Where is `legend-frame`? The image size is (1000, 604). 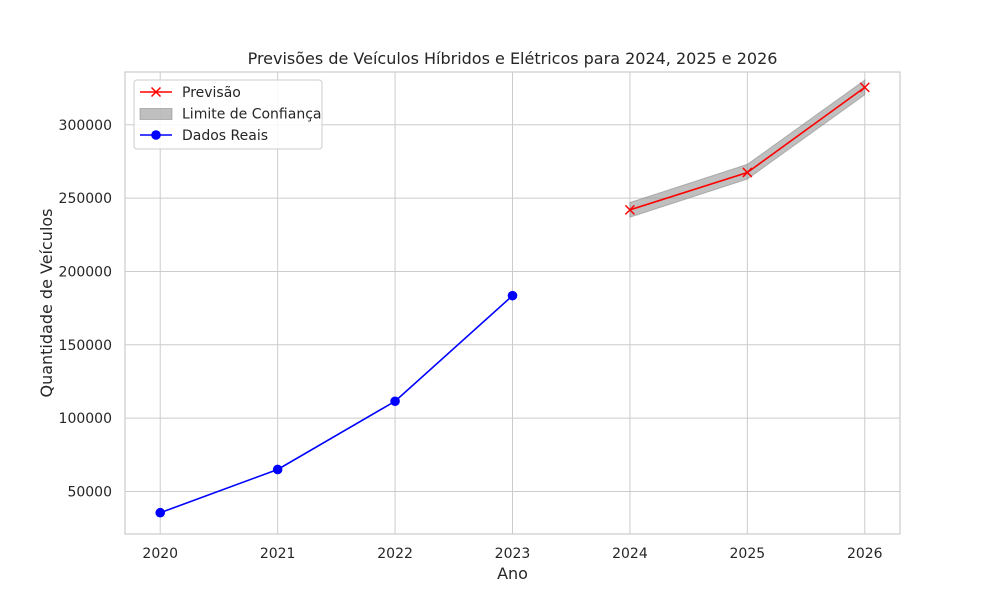
legend-frame is located at coordinates (228, 114).